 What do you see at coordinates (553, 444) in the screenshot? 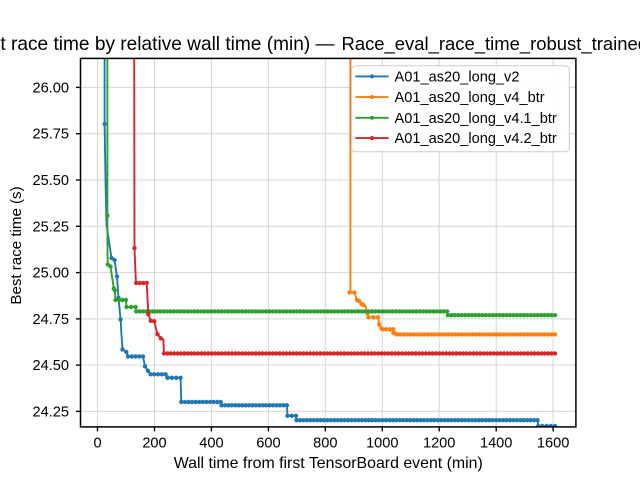
I see `svg-text: 1600` at bounding box center [553, 444].